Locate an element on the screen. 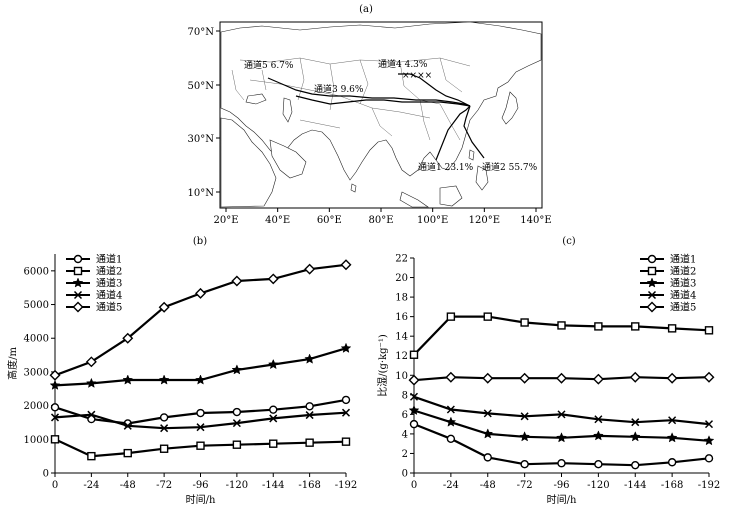 This screenshot has height=517, width=733. taiwan-island is located at coordinates (471, 155).